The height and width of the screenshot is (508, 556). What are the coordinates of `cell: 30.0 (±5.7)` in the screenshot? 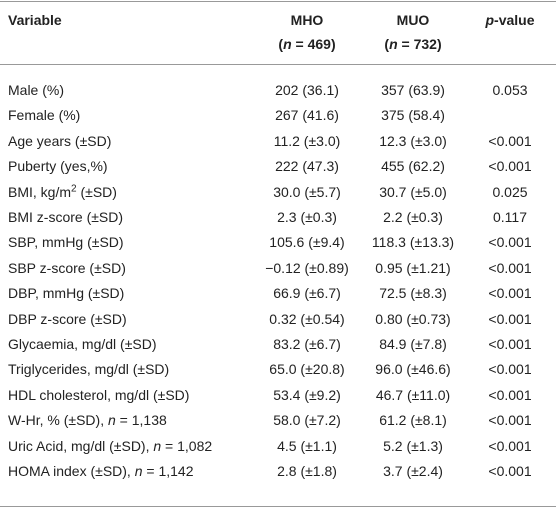 It's located at (307, 191).